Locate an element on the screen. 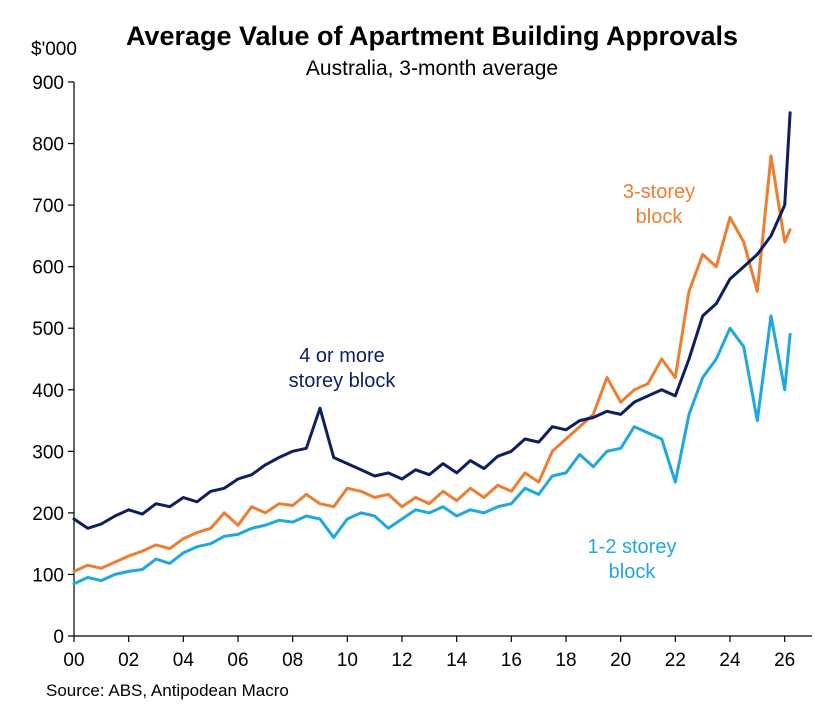  x-tick-label: 04 is located at coordinates (184, 660).